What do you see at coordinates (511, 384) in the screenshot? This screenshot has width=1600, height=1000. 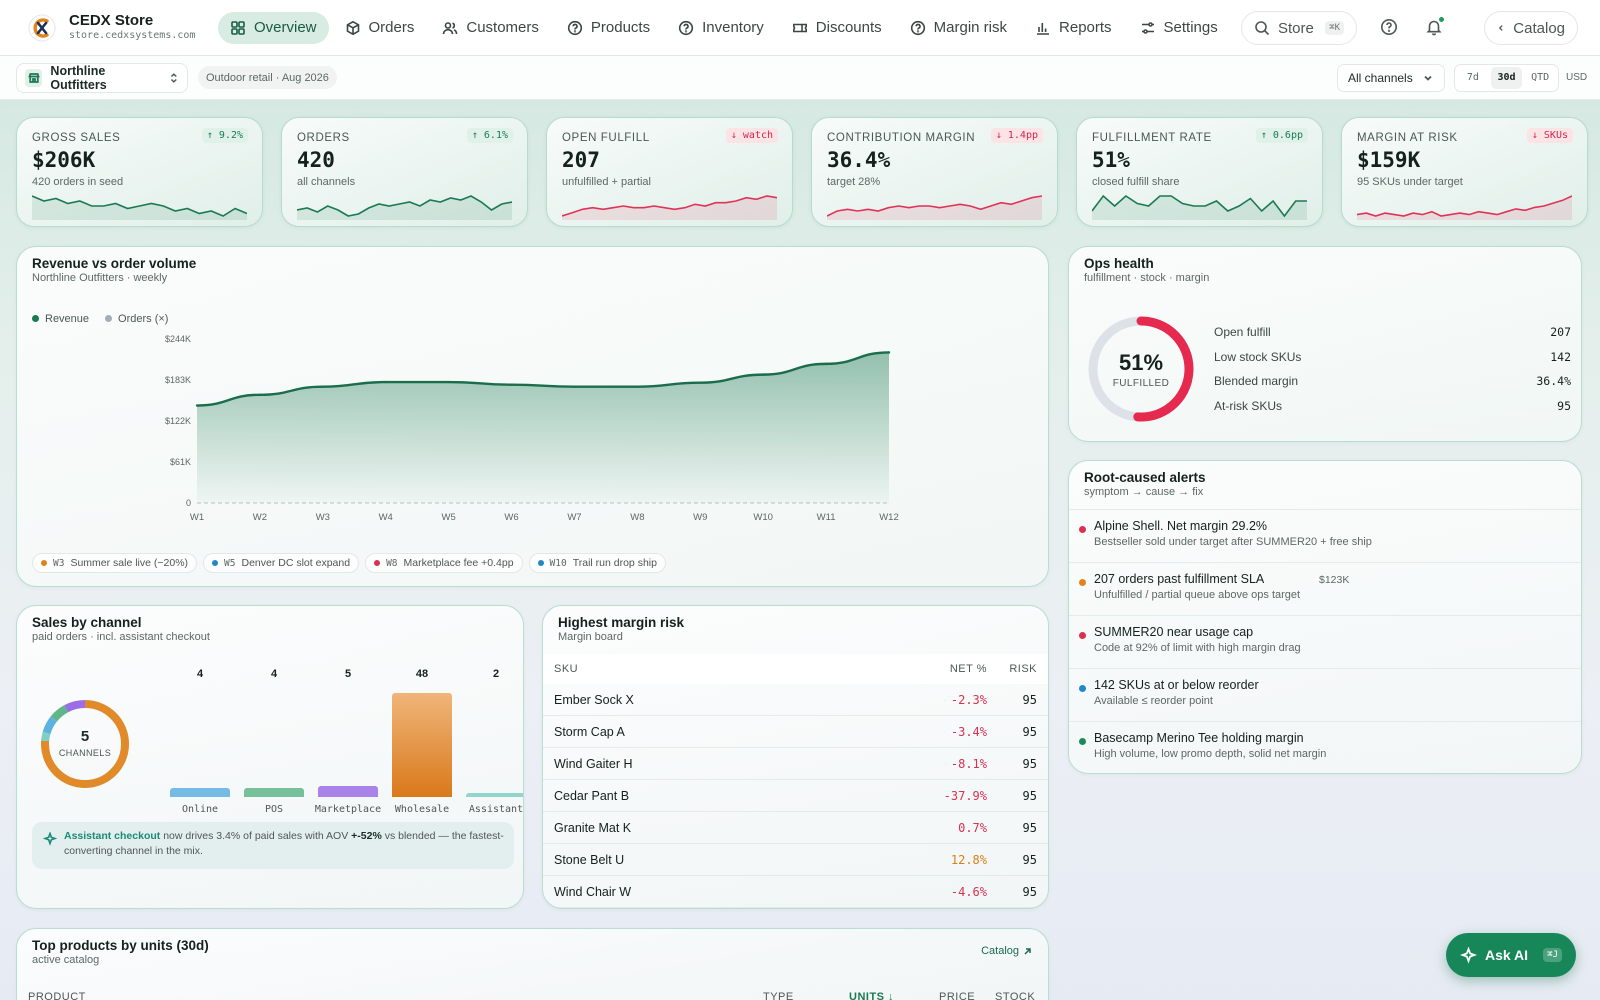 I see `revenue-point-w6` at bounding box center [511, 384].